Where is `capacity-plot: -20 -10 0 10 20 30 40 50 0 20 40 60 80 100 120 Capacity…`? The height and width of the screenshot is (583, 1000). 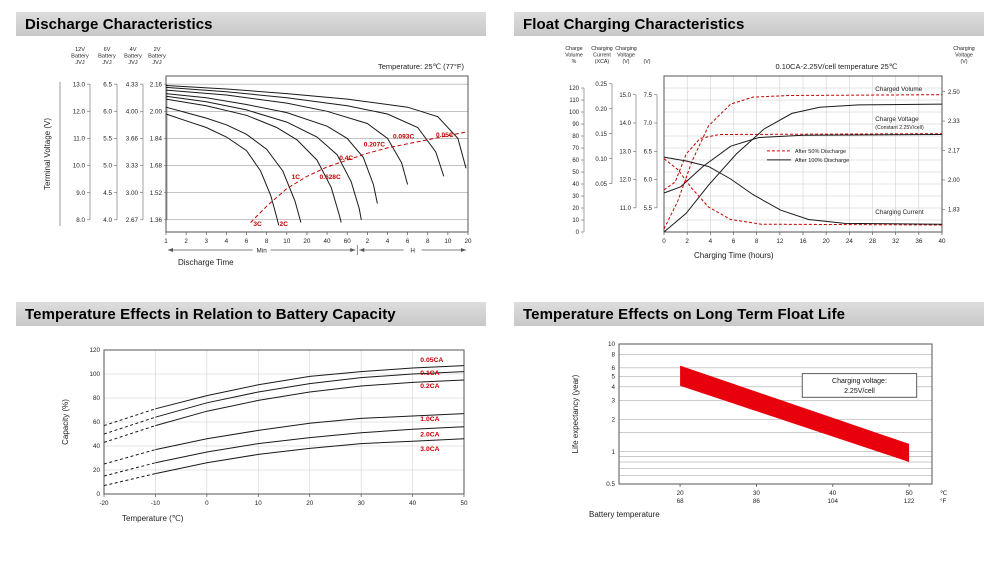 capacity-plot: -20 -10 0 10 20 30 40 50 0 20 40 60 80 100 120 Capacity… is located at coordinates (264, 435).